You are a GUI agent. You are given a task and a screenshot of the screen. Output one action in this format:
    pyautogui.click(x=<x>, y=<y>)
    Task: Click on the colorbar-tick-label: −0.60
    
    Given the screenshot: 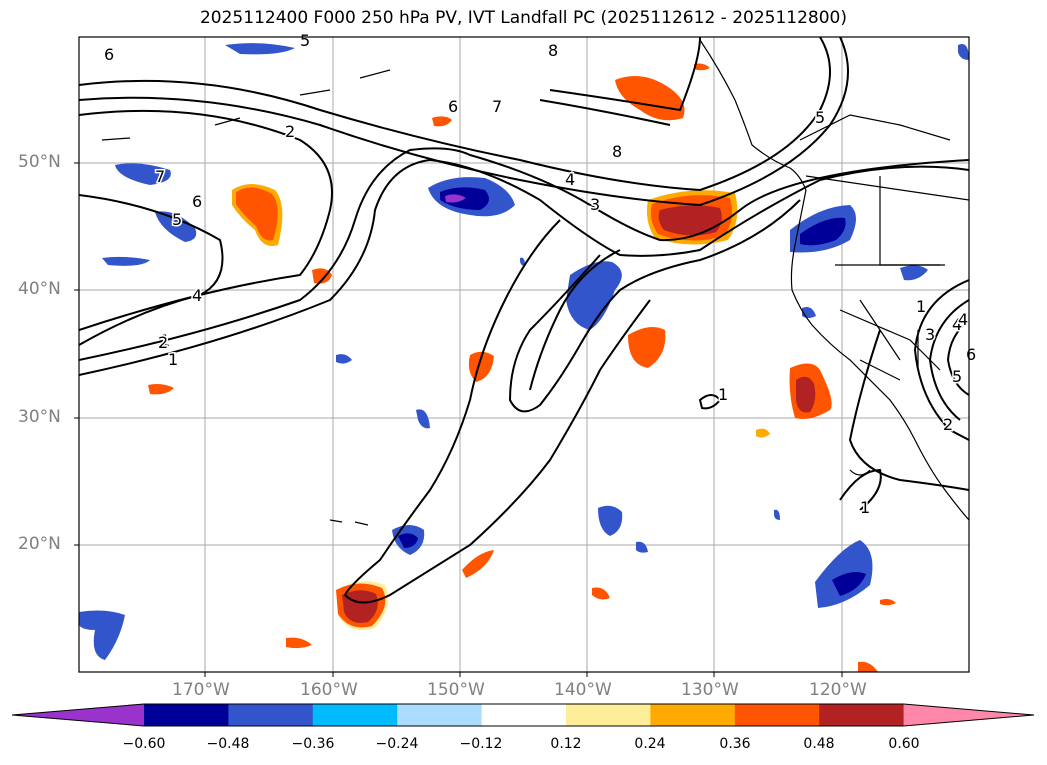 What is the action you would take?
    pyautogui.click(x=144, y=744)
    